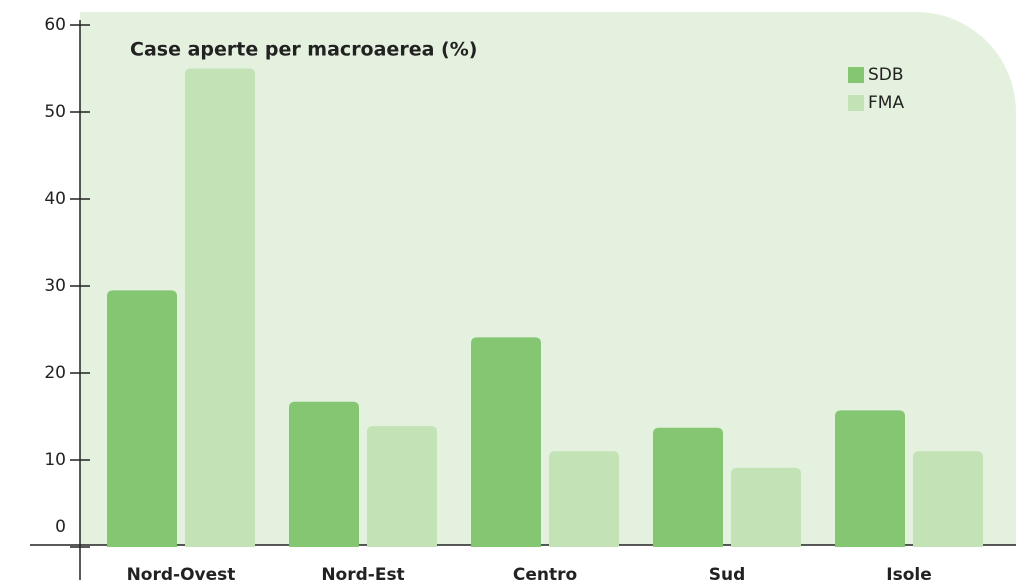  Describe the element at coordinates (181, 575) in the screenshot. I see `x-tick-label: Nord-Ovest` at that location.